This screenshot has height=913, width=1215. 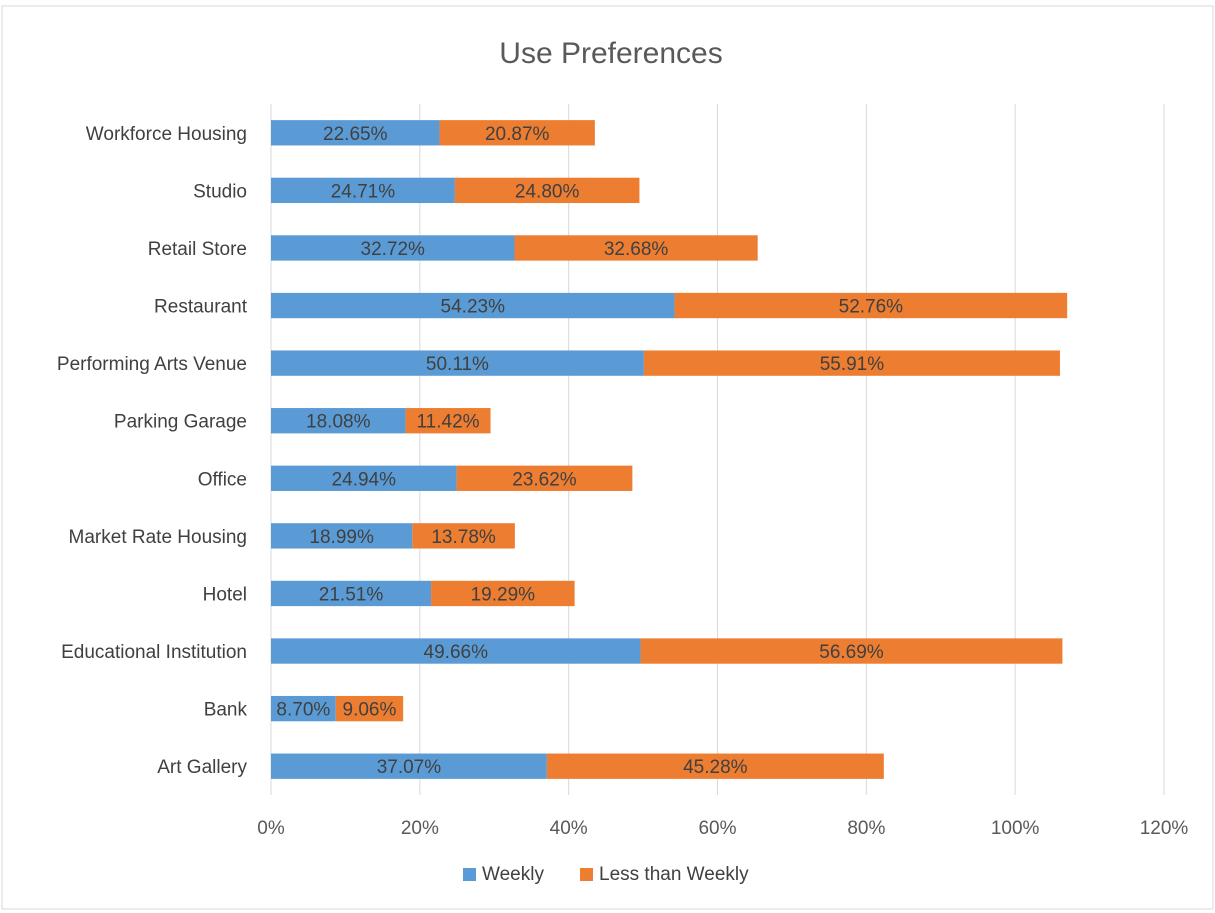 I want to click on bar-data-label: 23.62%, so click(x=544, y=479).